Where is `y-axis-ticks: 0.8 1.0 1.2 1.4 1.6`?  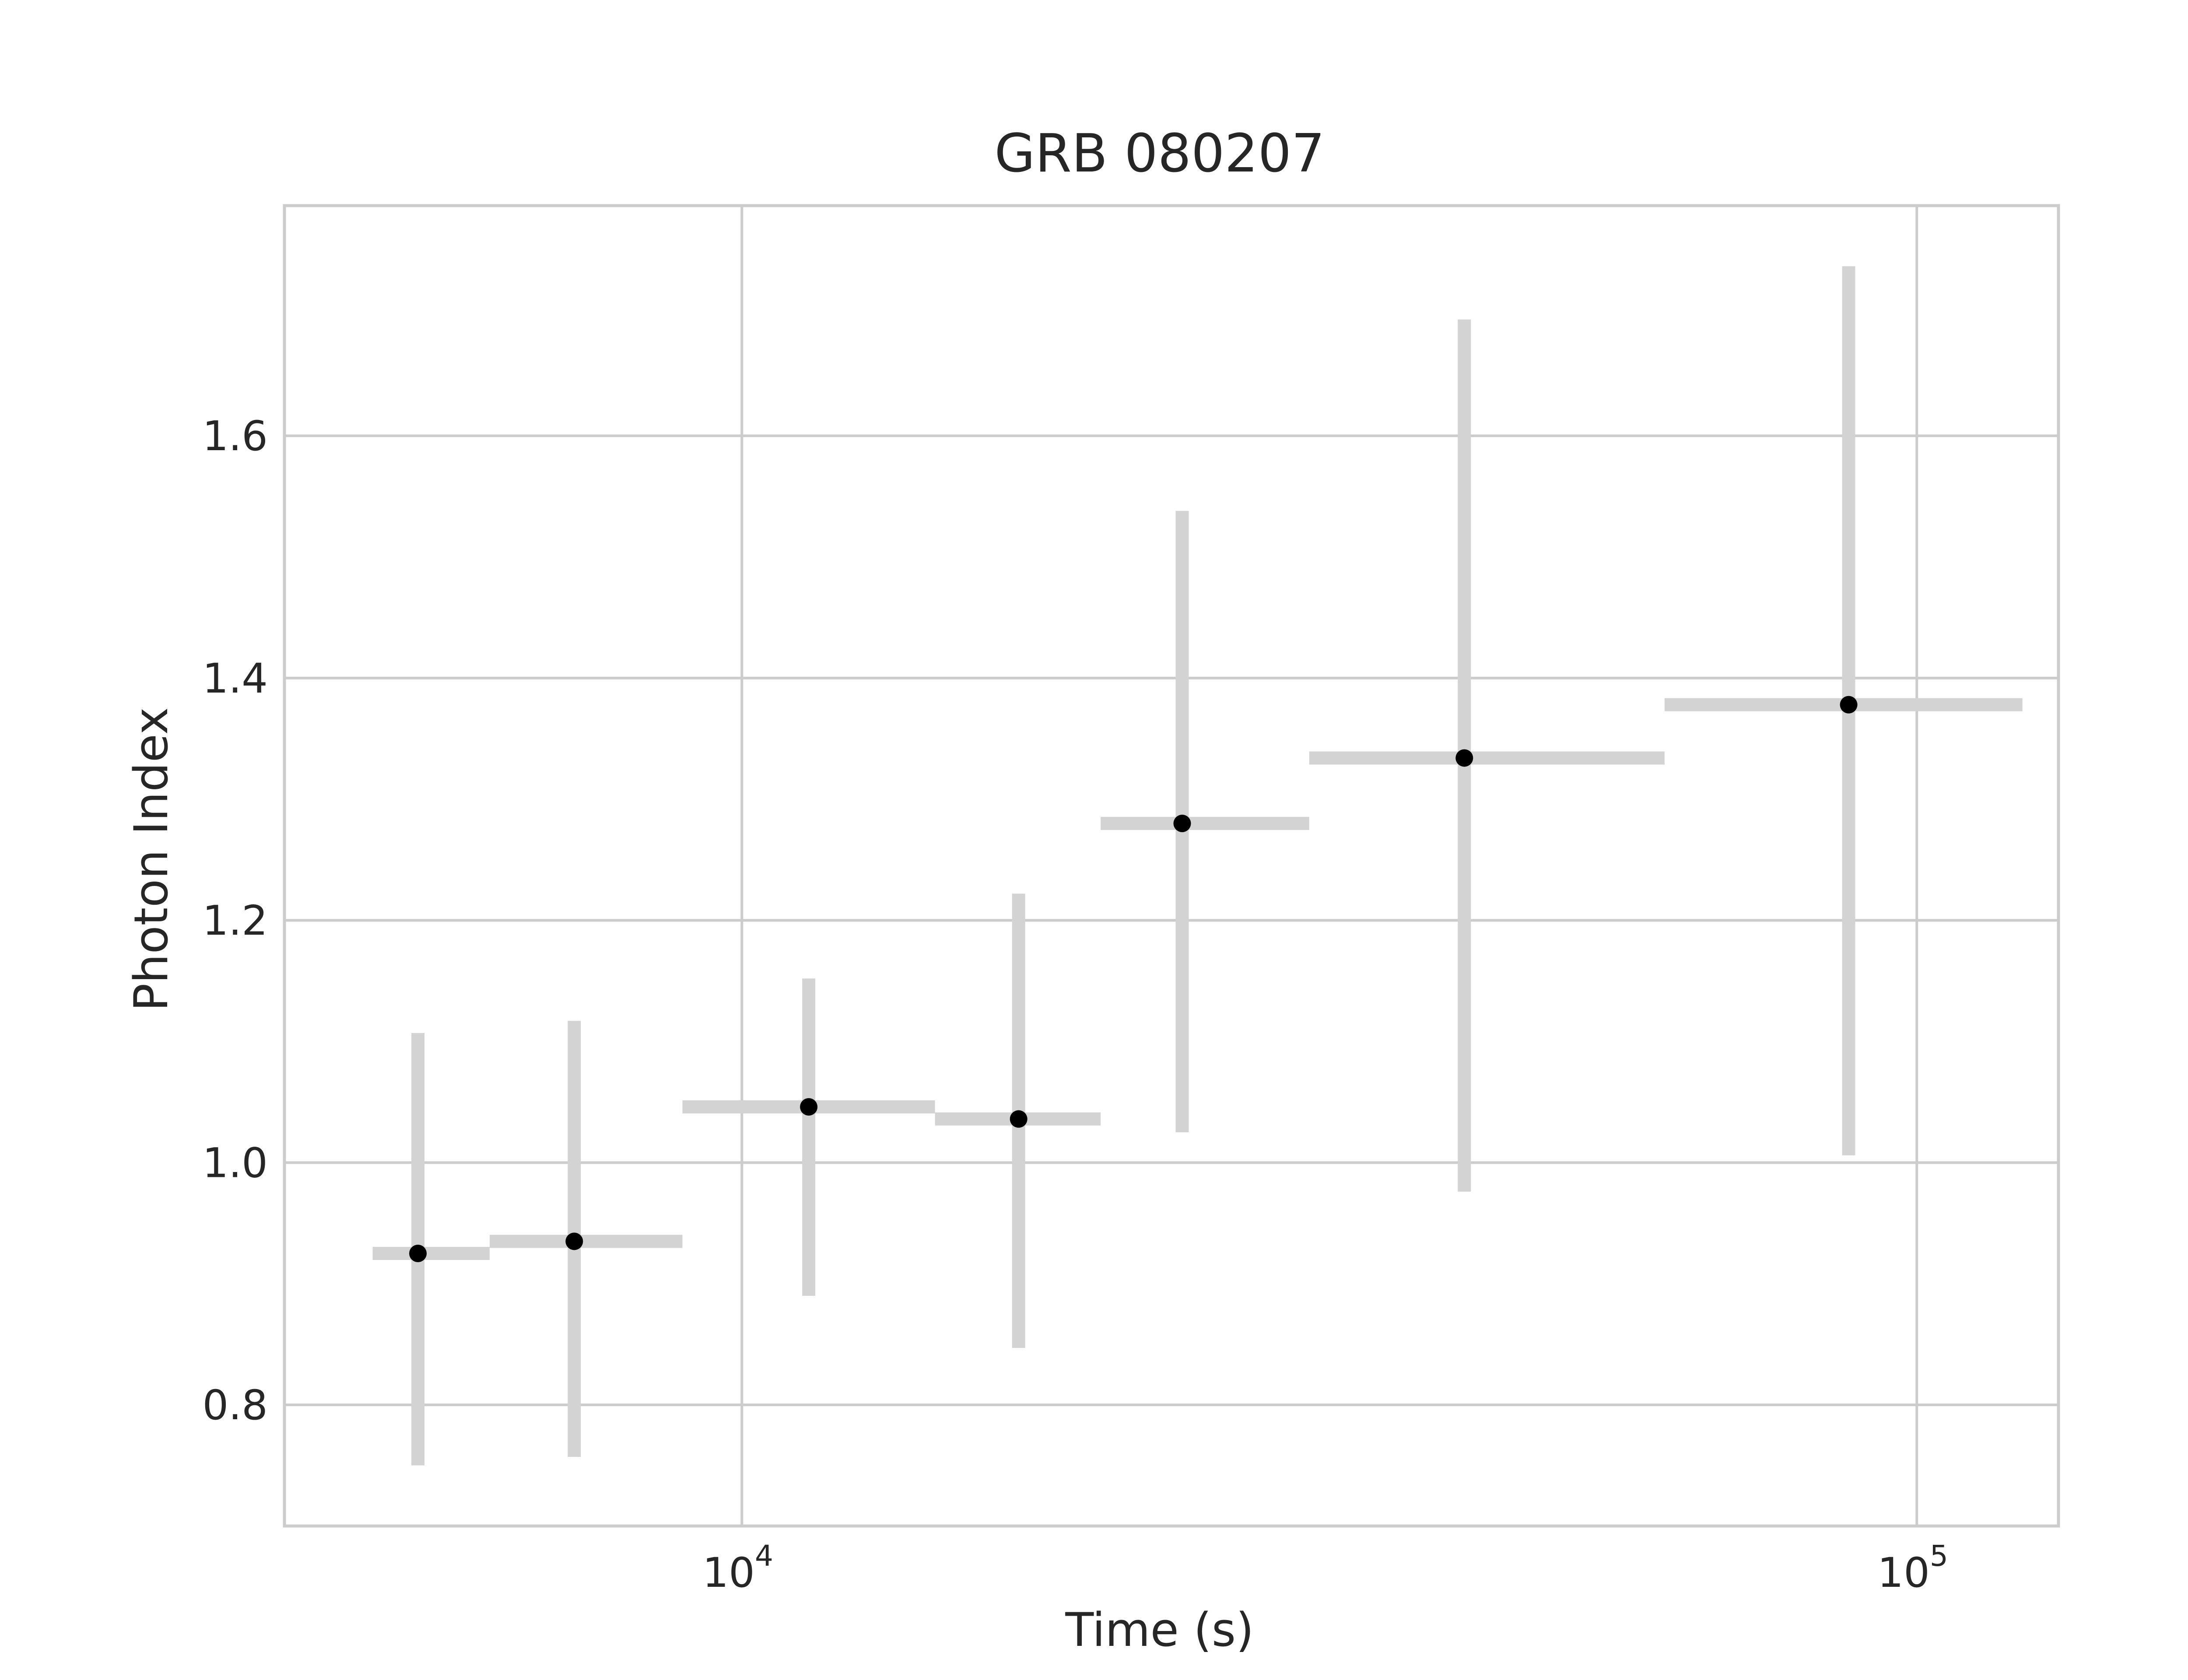
y-axis-ticks: 0.8 1.0 1.2 1.4 1.6 is located at coordinates (236, 921).